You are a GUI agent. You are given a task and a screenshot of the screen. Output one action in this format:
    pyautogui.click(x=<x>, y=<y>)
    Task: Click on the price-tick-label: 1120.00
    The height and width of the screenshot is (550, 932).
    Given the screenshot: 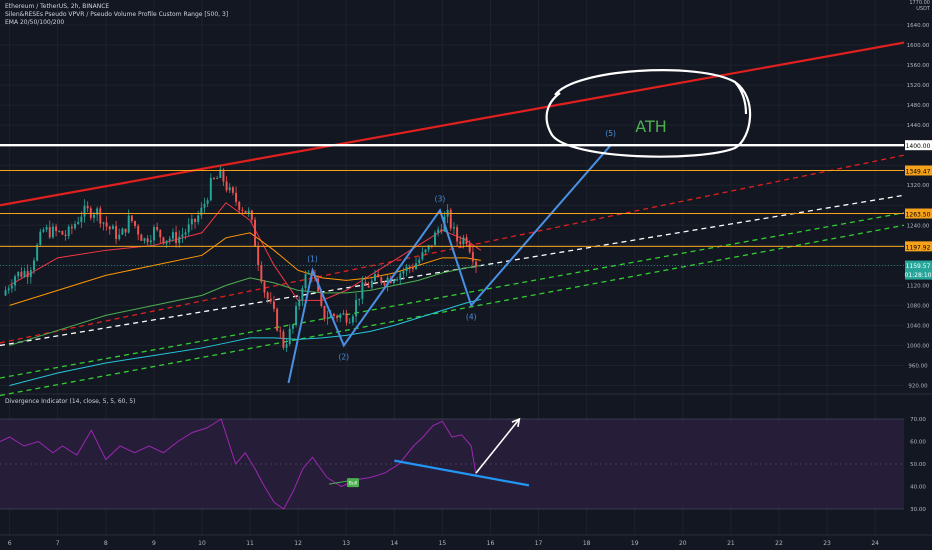 What is the action you would take?
    pyautogui.click(x=918, y=286)
    